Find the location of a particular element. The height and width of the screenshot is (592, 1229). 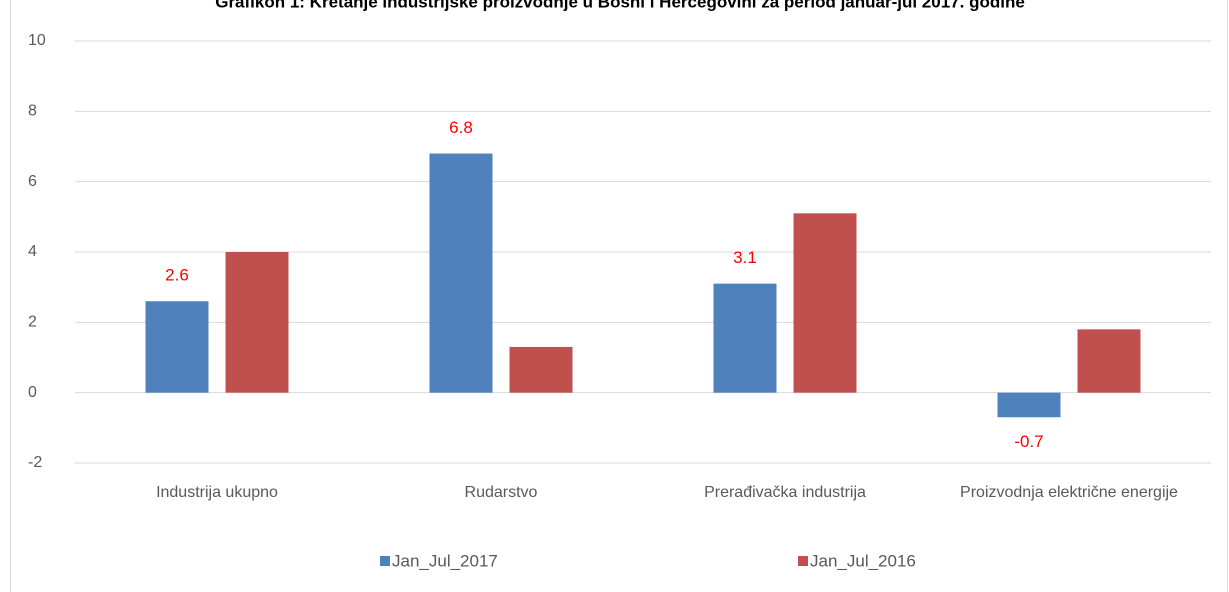

data-label: -0.7 is located at coordinates (1028, 441).